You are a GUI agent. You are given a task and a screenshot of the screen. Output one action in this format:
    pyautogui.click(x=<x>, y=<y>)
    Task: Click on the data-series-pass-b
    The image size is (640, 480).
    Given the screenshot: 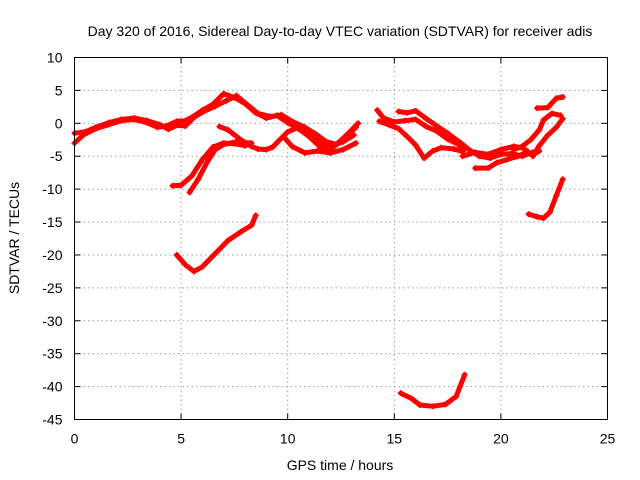 What is the action you would take?
    pyautogui.click(x=215, y=120)
    